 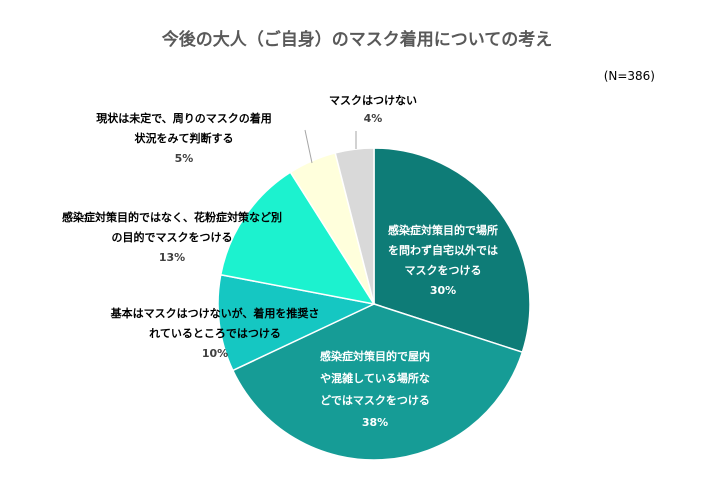 I want to click on slice-label-5: 現状は未定で、周りのマスクの着用状況をみて判断する 5%, so click(x=184, y=138).